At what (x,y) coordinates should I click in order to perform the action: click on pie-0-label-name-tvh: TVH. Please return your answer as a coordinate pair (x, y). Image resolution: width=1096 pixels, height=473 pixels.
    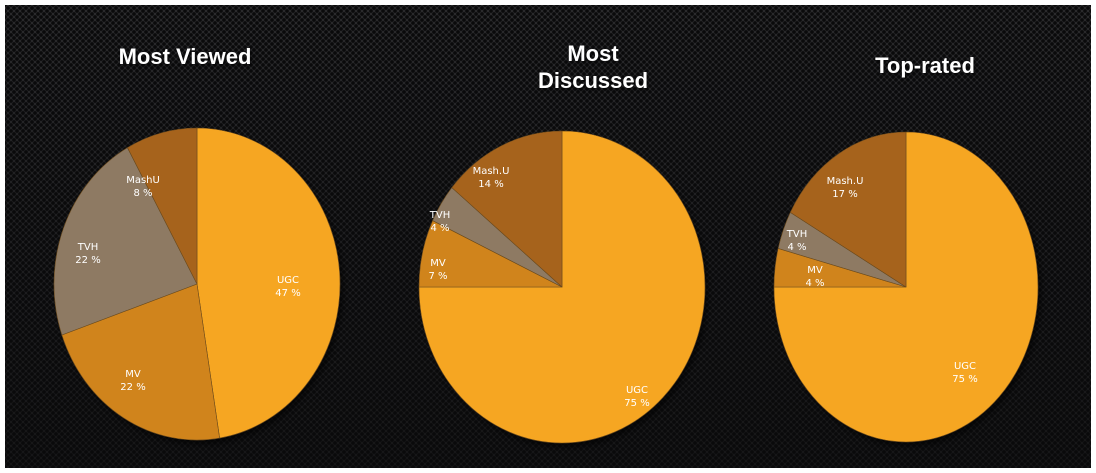
    Looking at the image, I should click on (87, 247).